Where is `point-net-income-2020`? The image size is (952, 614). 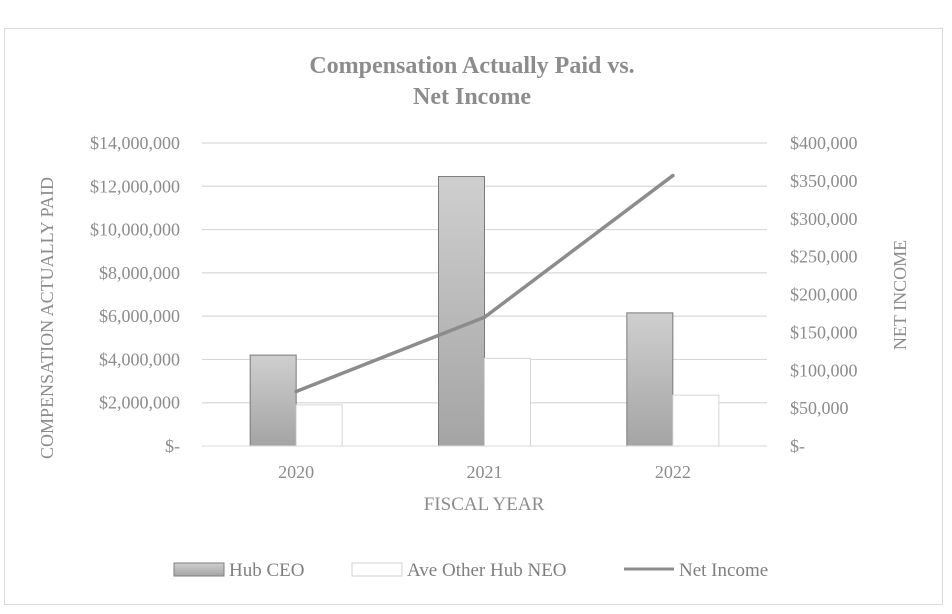
point-net-income-2020 is located at coordinates (296, 391).